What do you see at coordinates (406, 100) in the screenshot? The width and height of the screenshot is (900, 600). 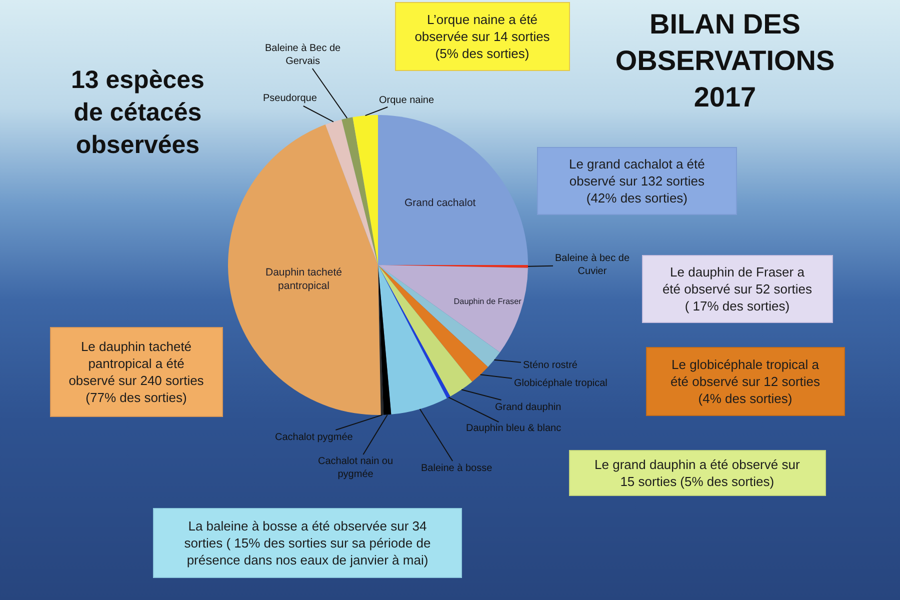 I see `slice-label: Orque naine` at bounding box center [406, 100].